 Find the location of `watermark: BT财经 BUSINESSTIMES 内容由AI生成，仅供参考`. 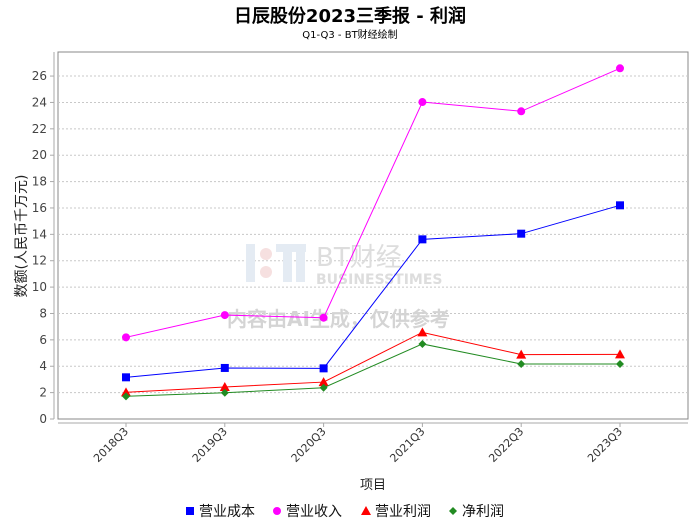

watermark: BT财经 BUSINESSTIMES 内容由AI生成，仅供参考 is located at coordinates (338, 287).